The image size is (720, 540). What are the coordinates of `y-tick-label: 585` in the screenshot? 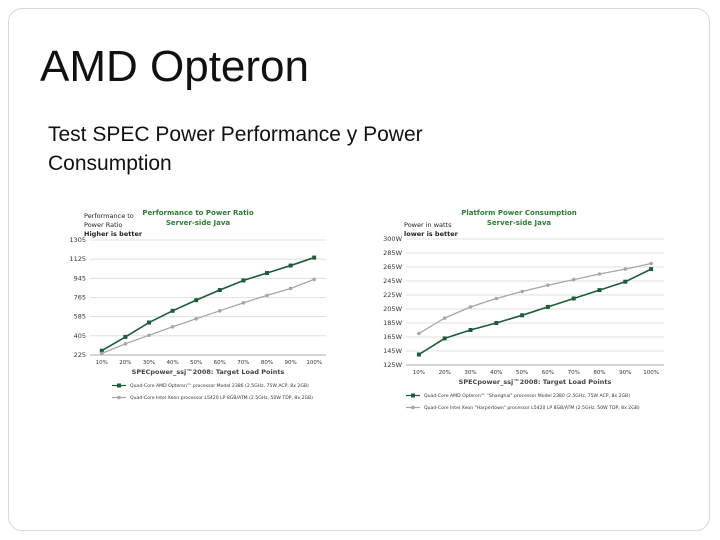 It's located at (80, 317).